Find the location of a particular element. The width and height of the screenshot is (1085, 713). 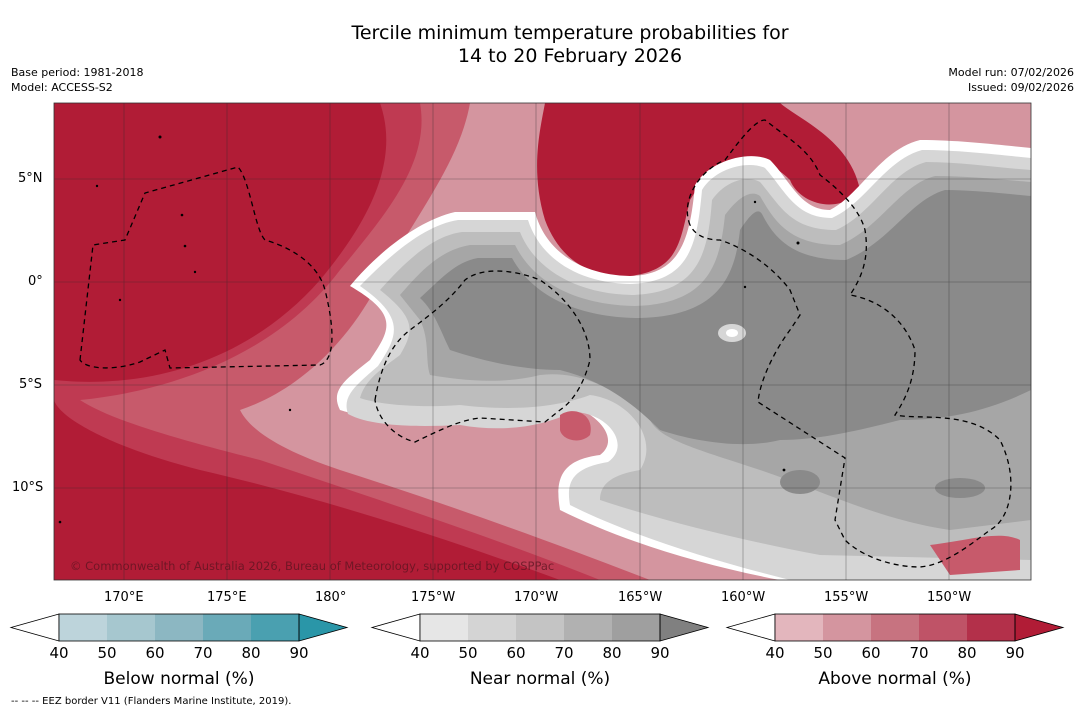

colorbar-below-title: Below normal (%) is located at coordinates (179, 679).